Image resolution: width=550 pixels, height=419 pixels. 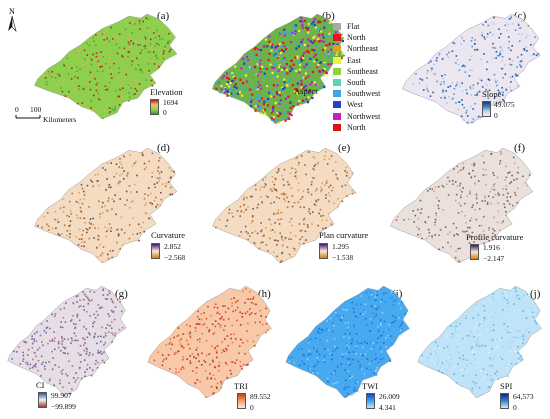 What do you see at coordinates (364, 94) in the screenshot?
I see `aspect-label: Southwest` at bounding box center [364, 94].